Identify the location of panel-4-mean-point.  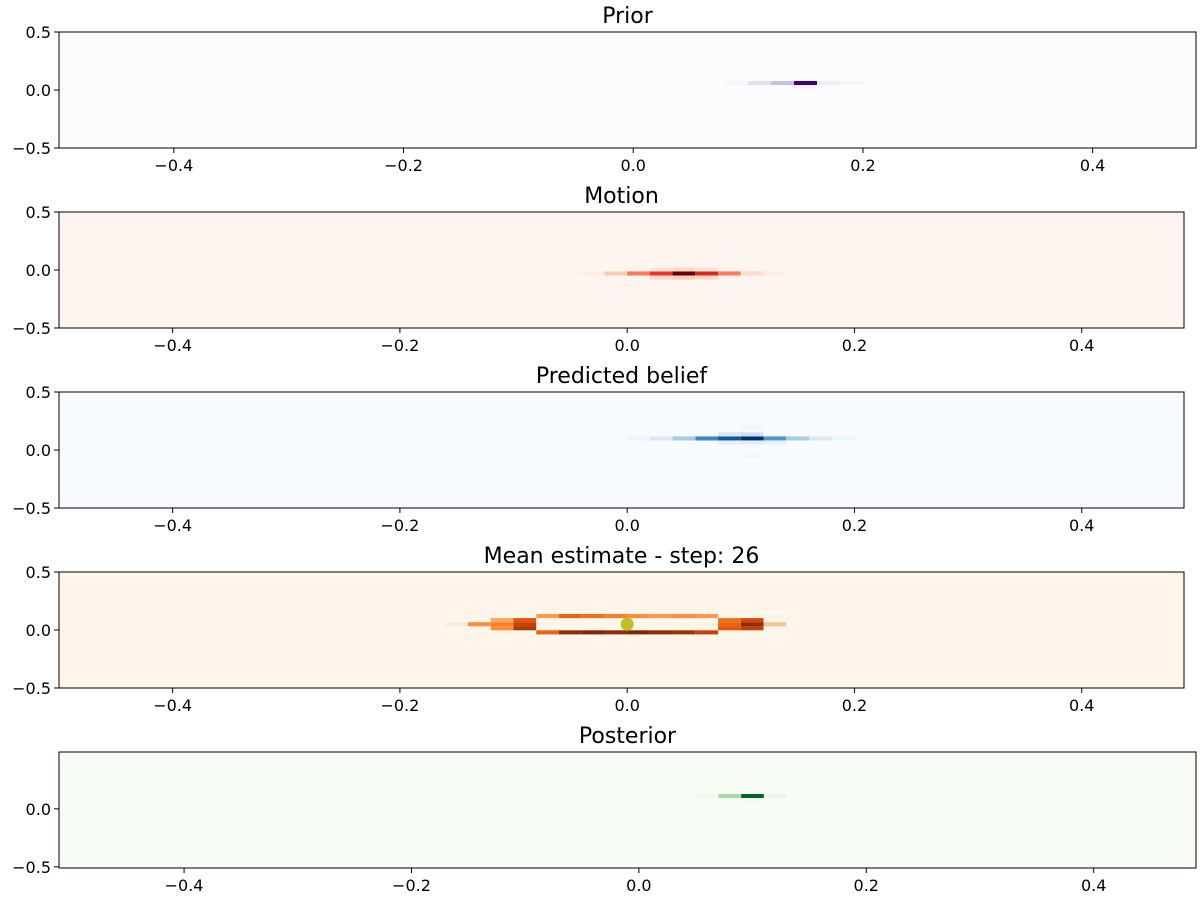
(627, 624).